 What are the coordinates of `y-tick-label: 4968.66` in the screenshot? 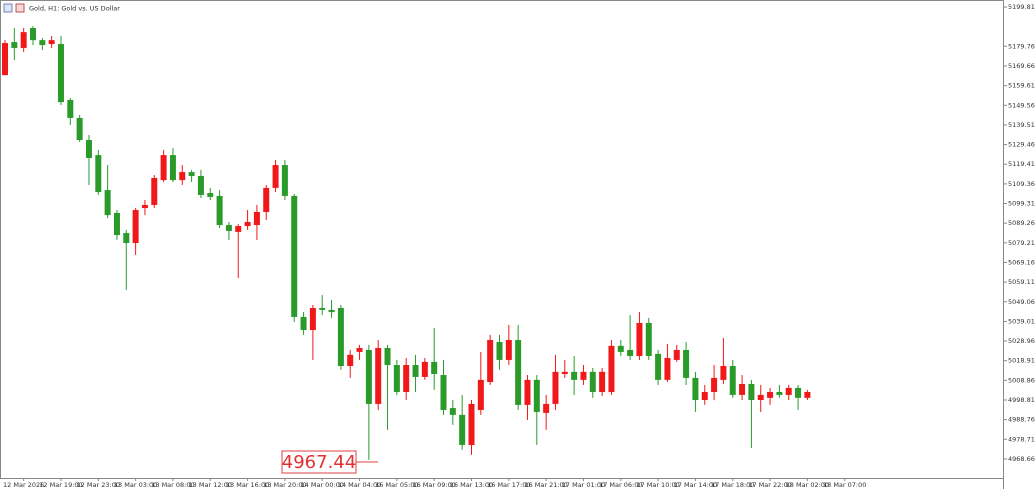 It's located at (1021, 459).